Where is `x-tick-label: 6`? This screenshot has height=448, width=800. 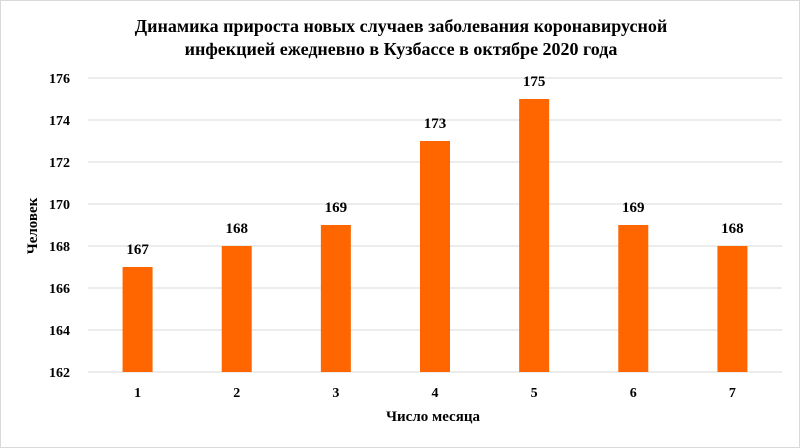
x-tick-label: 6 is located at coordinates (633, 393).